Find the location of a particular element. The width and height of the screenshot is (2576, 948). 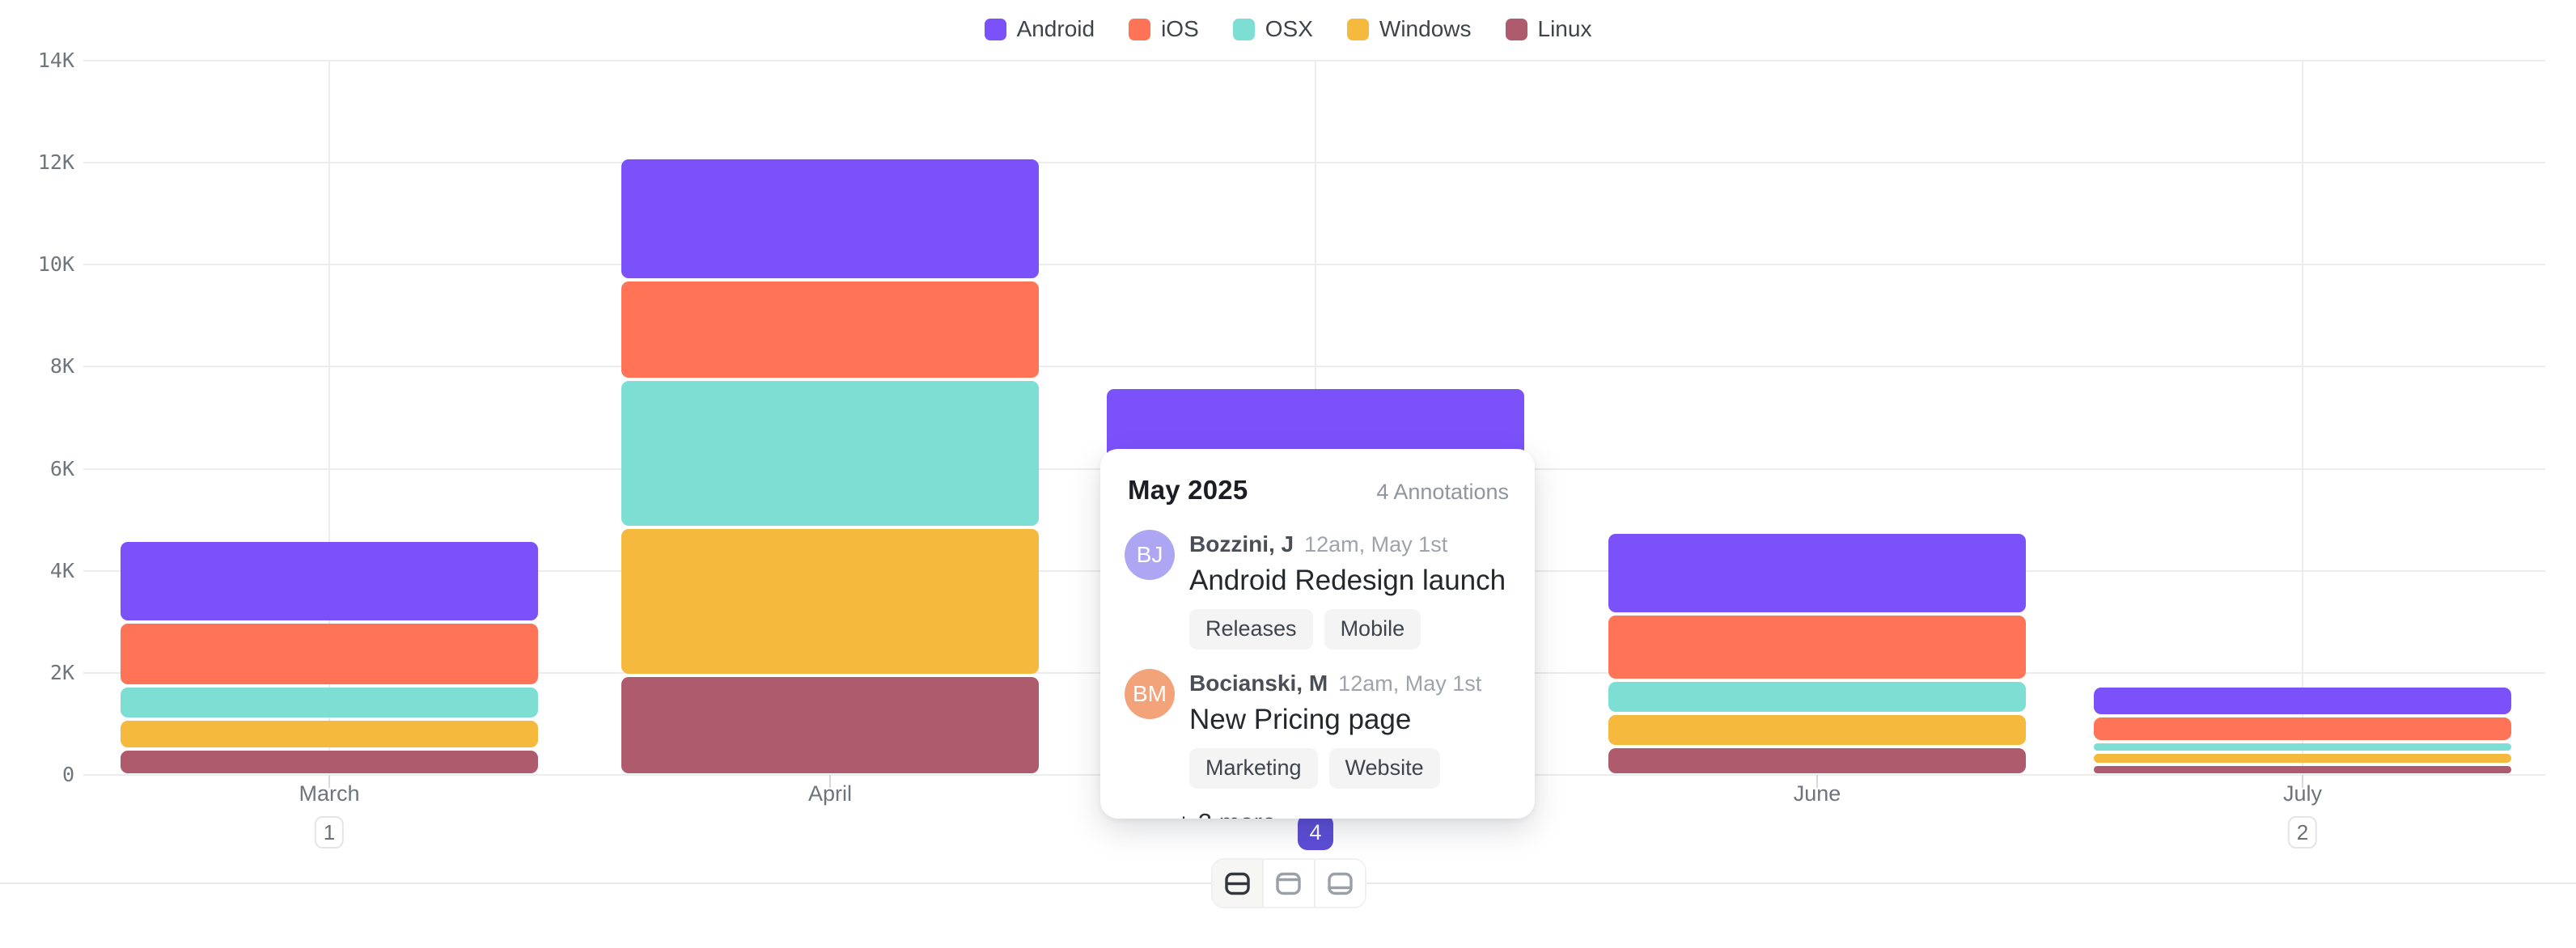

bar-segment-july-ios is located at coordinates (2302, 728).